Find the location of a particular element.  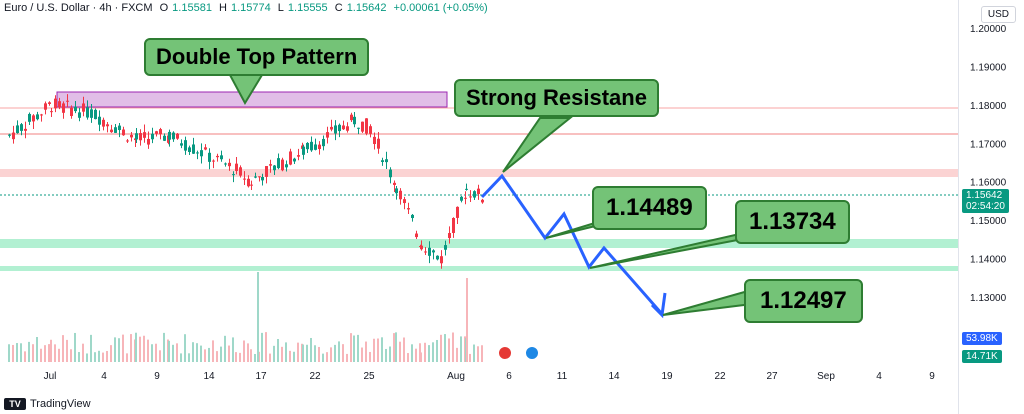

open-value: 1.15581 is located at coordinates (192, 8).